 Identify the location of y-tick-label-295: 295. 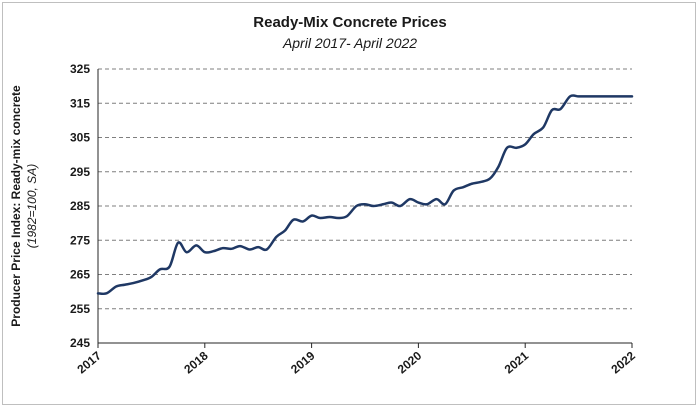
(80, 172).